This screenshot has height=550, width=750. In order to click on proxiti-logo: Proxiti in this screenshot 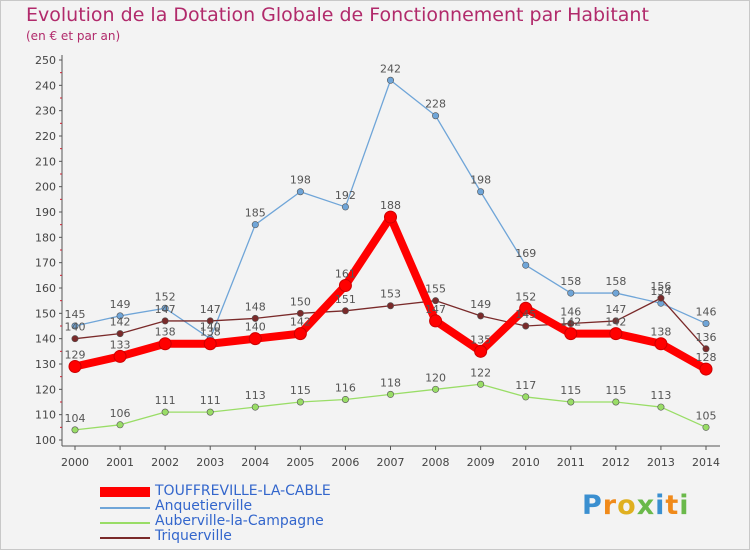, I will do `click(636, 505)`.